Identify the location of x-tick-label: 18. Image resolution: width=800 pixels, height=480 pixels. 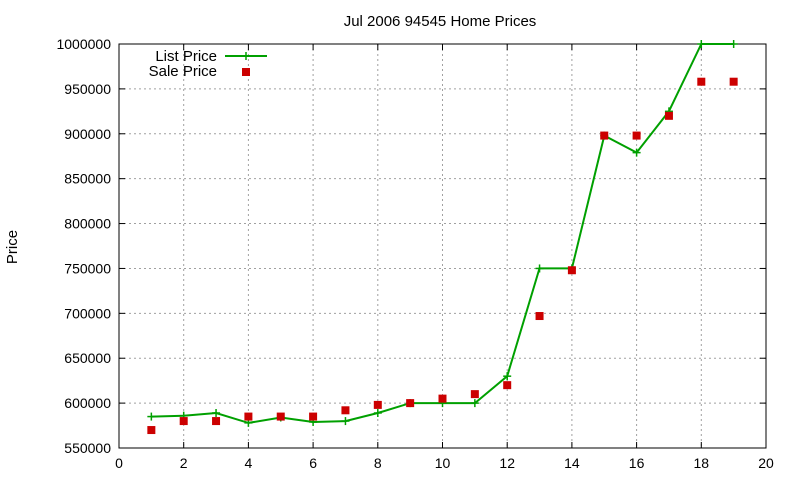
(702, 463).